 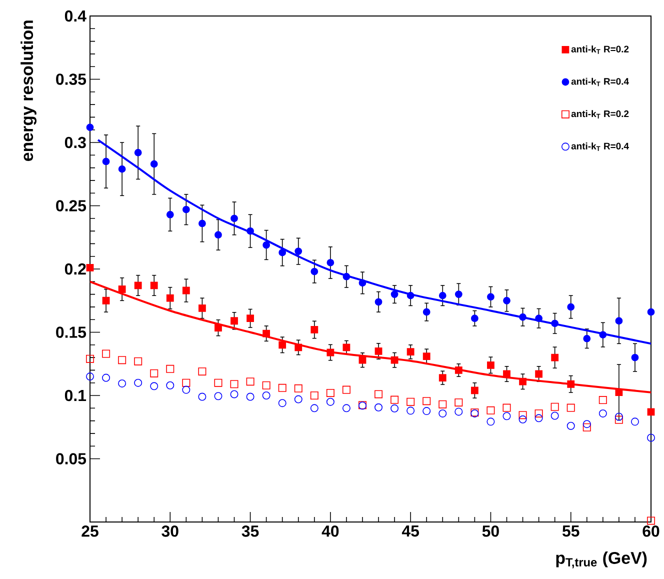 I want to click on x-tick-label: 50, so click(x=490, y=531).